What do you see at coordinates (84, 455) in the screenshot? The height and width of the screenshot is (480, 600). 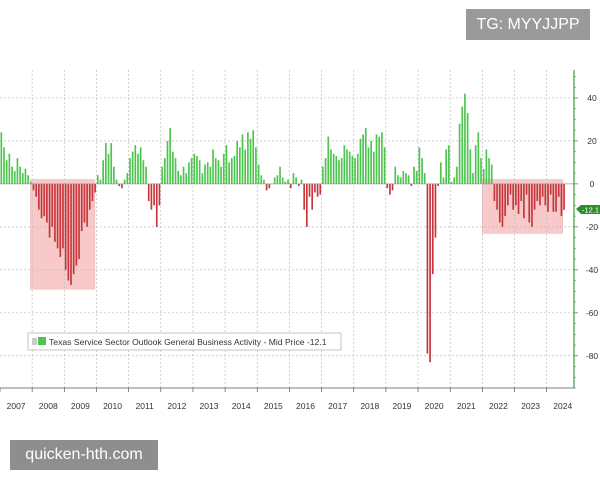 I see `watermark-bottom: quicken-hth.com` at bounding box center [84, 455].